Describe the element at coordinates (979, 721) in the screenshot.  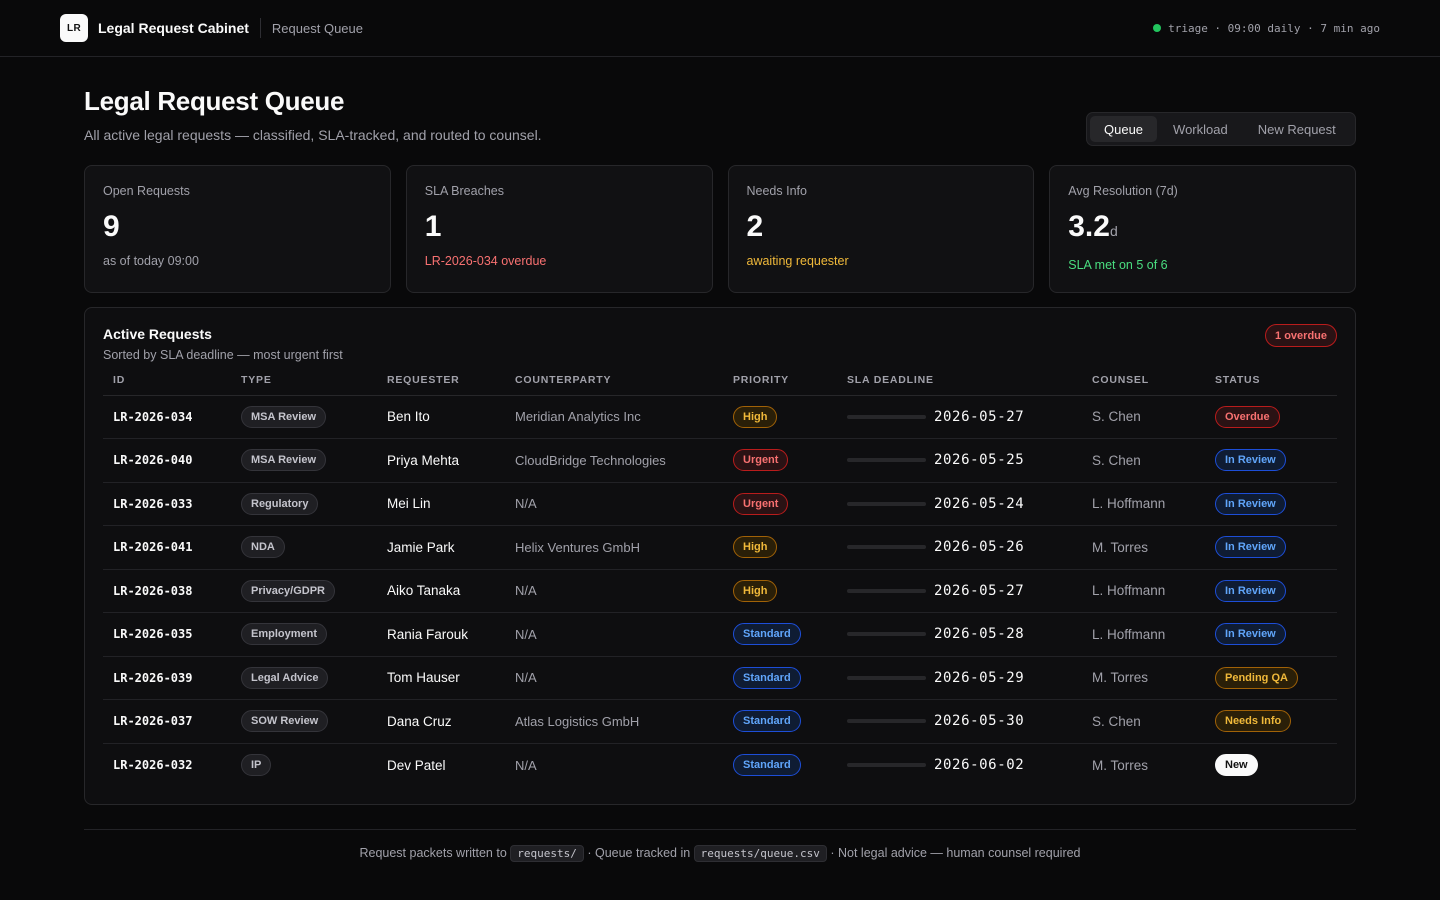
I see `sla-deadline-date: 2026-05-30` at that location.